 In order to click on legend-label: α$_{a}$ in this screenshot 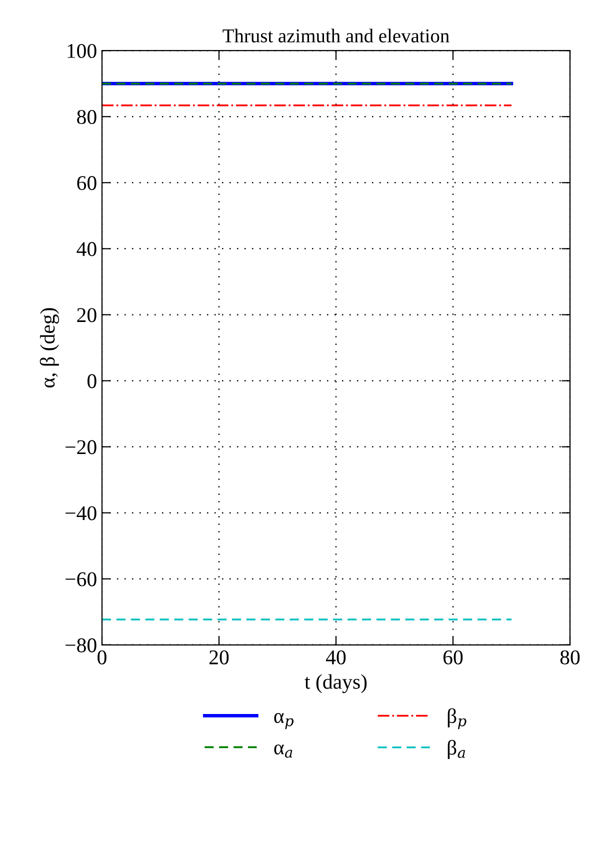, I will do `click(283, 751)`.